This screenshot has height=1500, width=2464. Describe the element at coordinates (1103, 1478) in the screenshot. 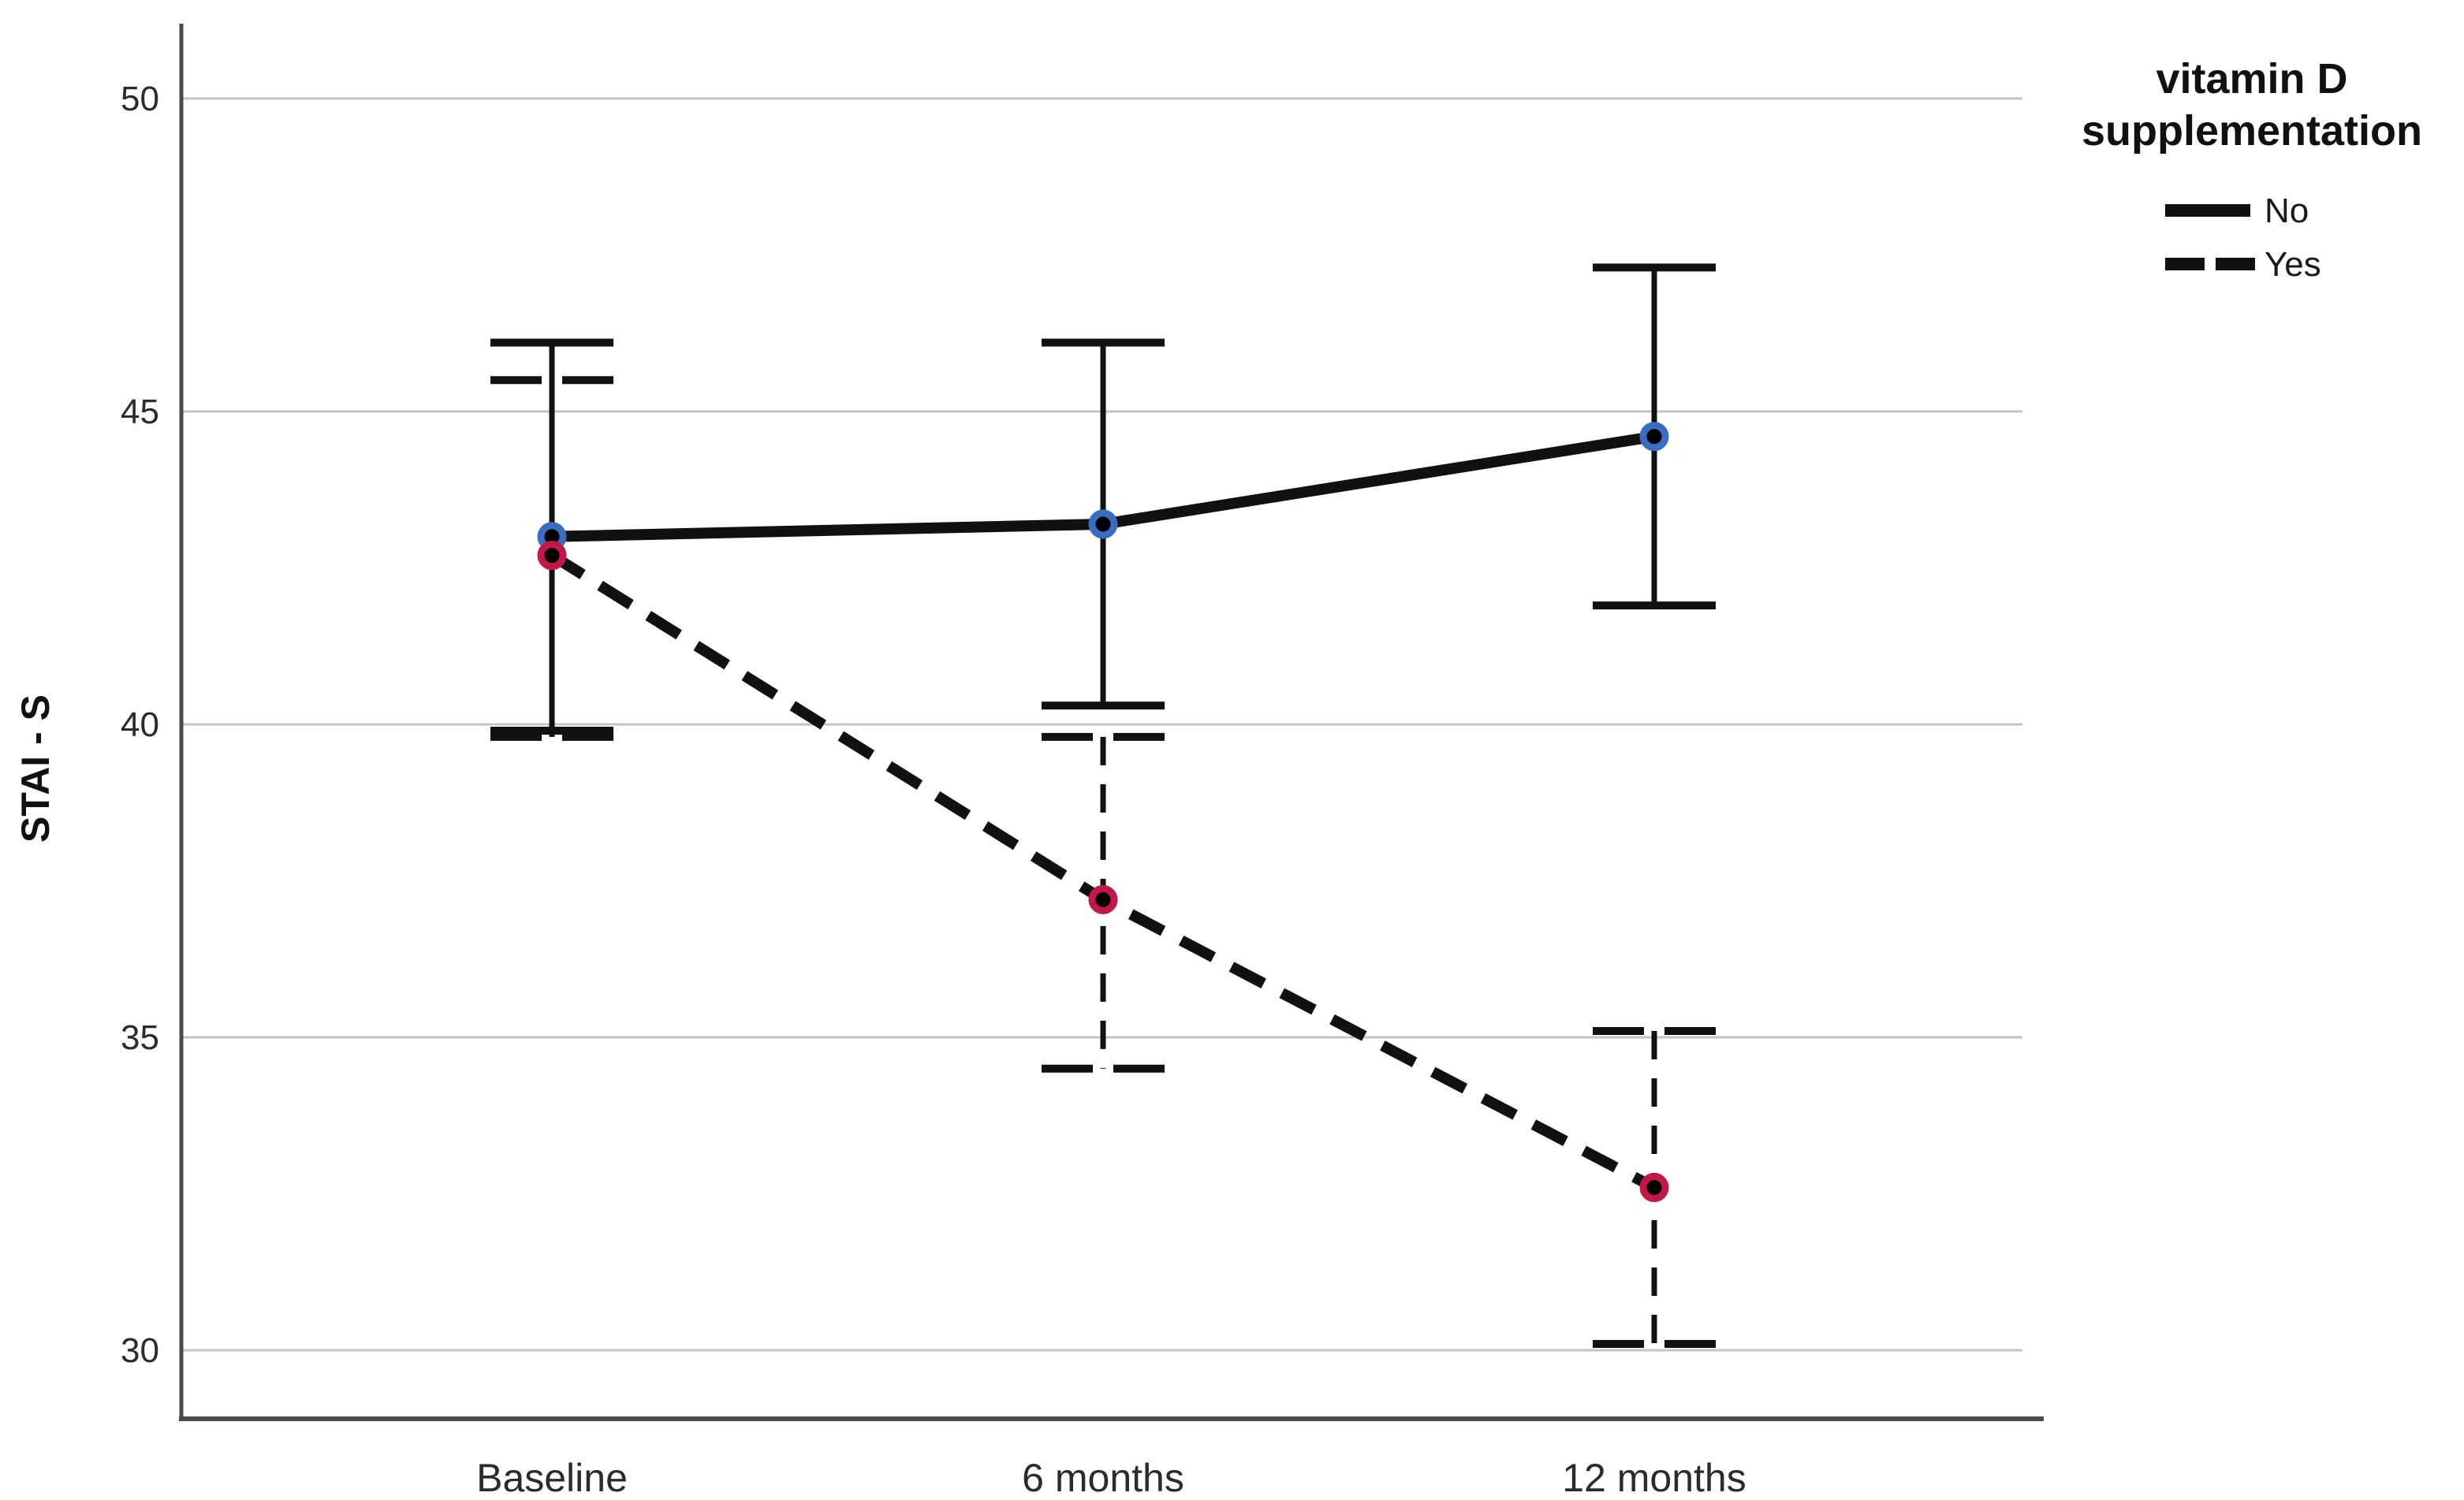

I see `x-axis-label-6-months: 6 months` at that location.